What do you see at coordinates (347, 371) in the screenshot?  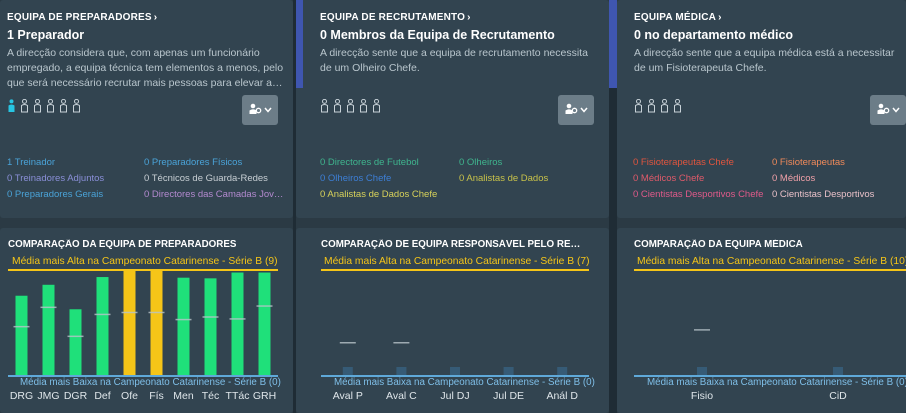 I see `bar-aval-p` at bounding box center [347, 371].